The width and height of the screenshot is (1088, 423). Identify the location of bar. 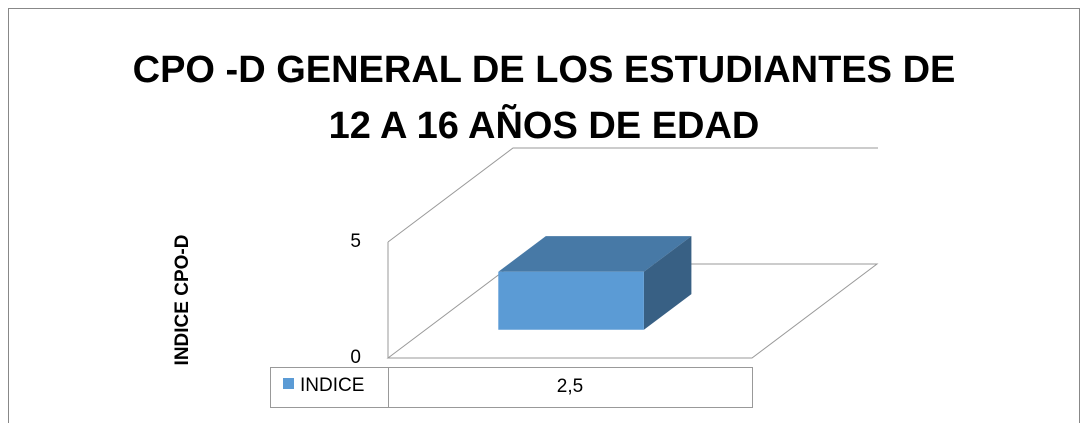
(595, 283).